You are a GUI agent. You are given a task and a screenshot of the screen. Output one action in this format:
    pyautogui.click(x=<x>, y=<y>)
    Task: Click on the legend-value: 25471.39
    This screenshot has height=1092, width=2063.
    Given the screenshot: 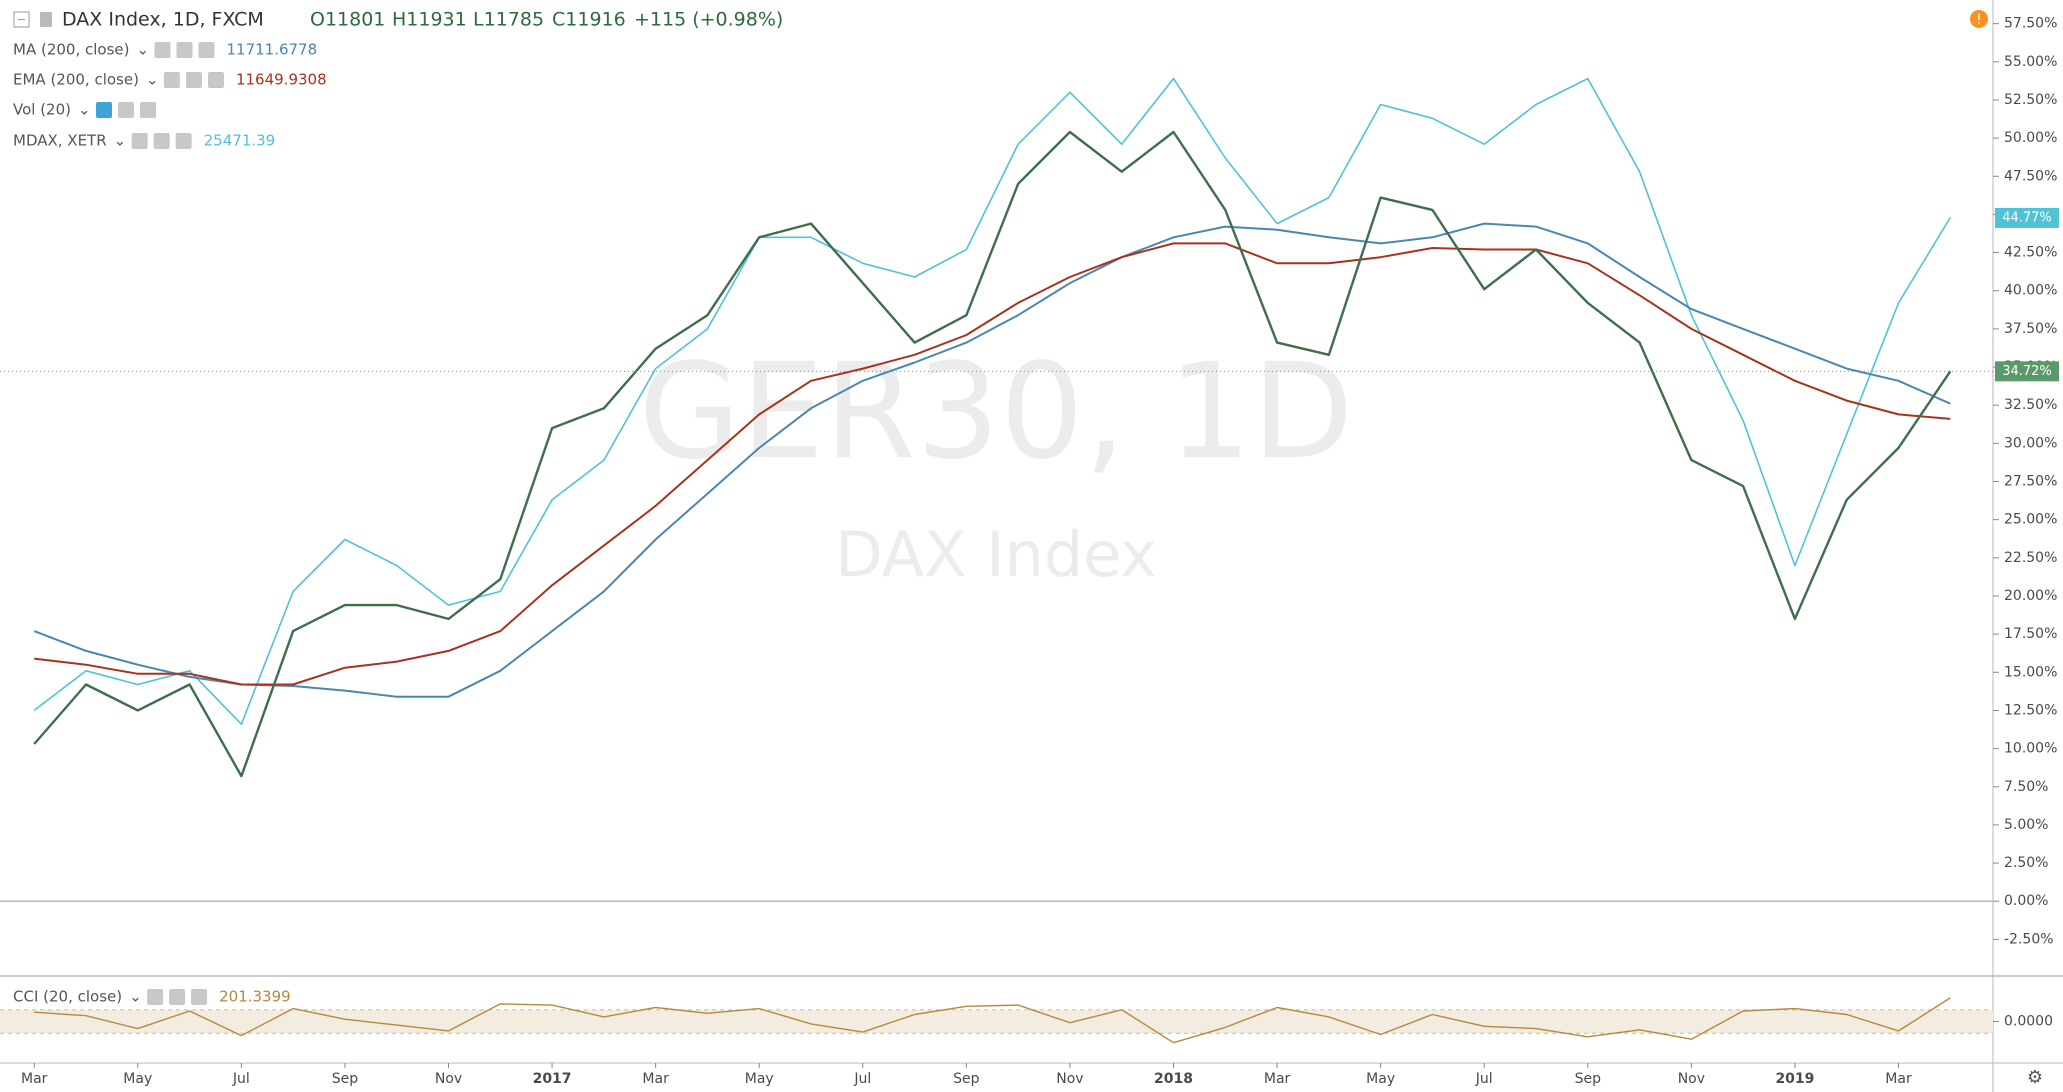 What is the action you would take?
    pyautogui.click(x=240, y=141)
    